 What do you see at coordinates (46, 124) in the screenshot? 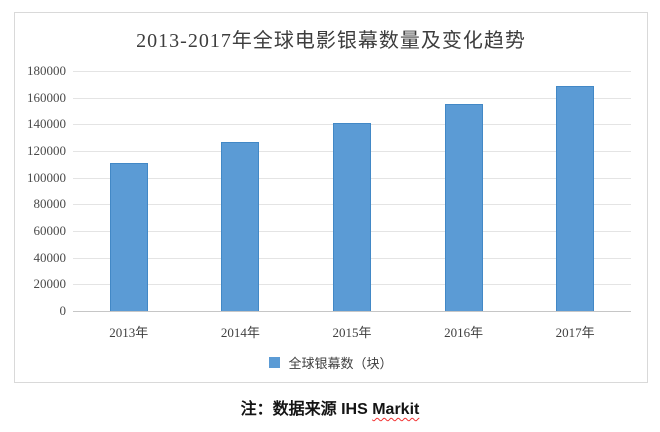
I see `y-axis-tick-label: 140000` at bounding box center [46, 124].